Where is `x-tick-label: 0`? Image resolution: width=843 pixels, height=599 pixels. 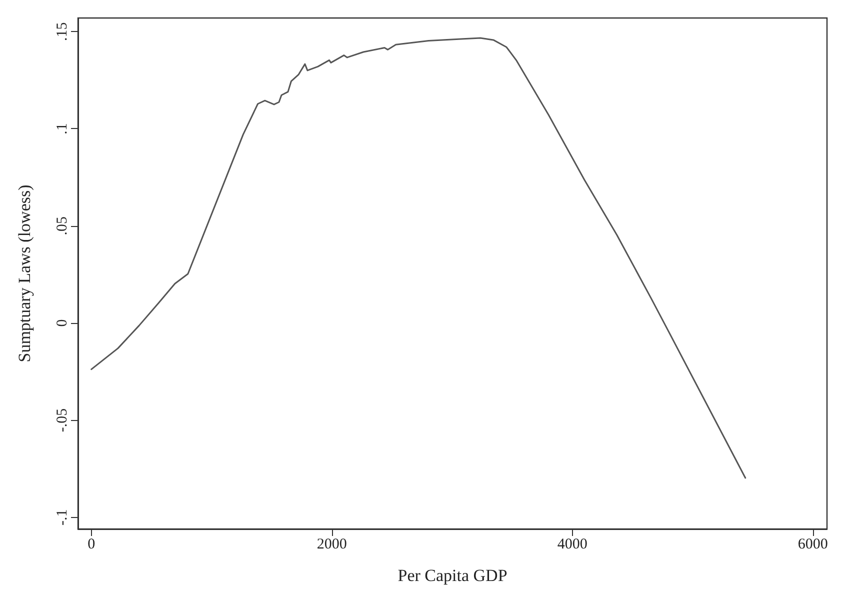
x-tick-label: 0 is located at coordinates (92, 544).